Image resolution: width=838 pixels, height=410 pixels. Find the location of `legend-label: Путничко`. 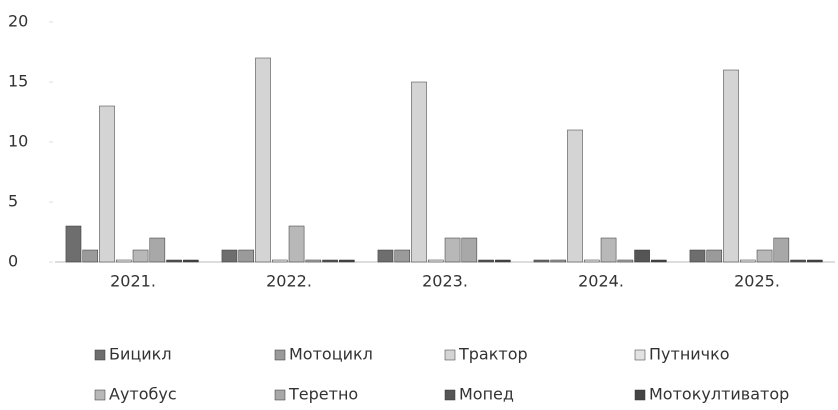

legend-label: Путничко is located at coordinates (689, 354).